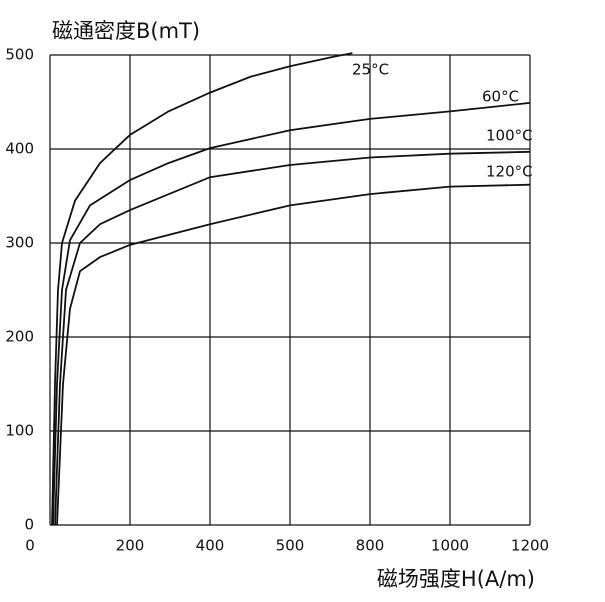  Describe the element at coordinates (500, 97) in the screenshot. I see `series-label: 60°C` at that location.